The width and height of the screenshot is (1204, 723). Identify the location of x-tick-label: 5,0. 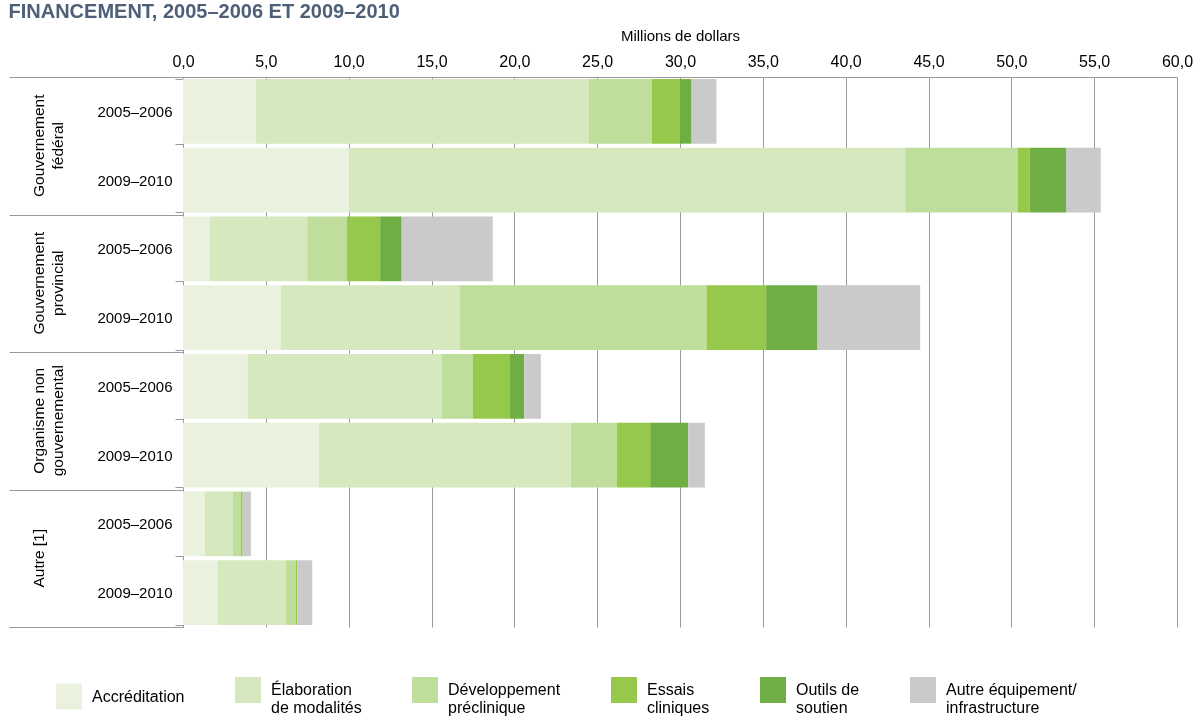
(266, 61).